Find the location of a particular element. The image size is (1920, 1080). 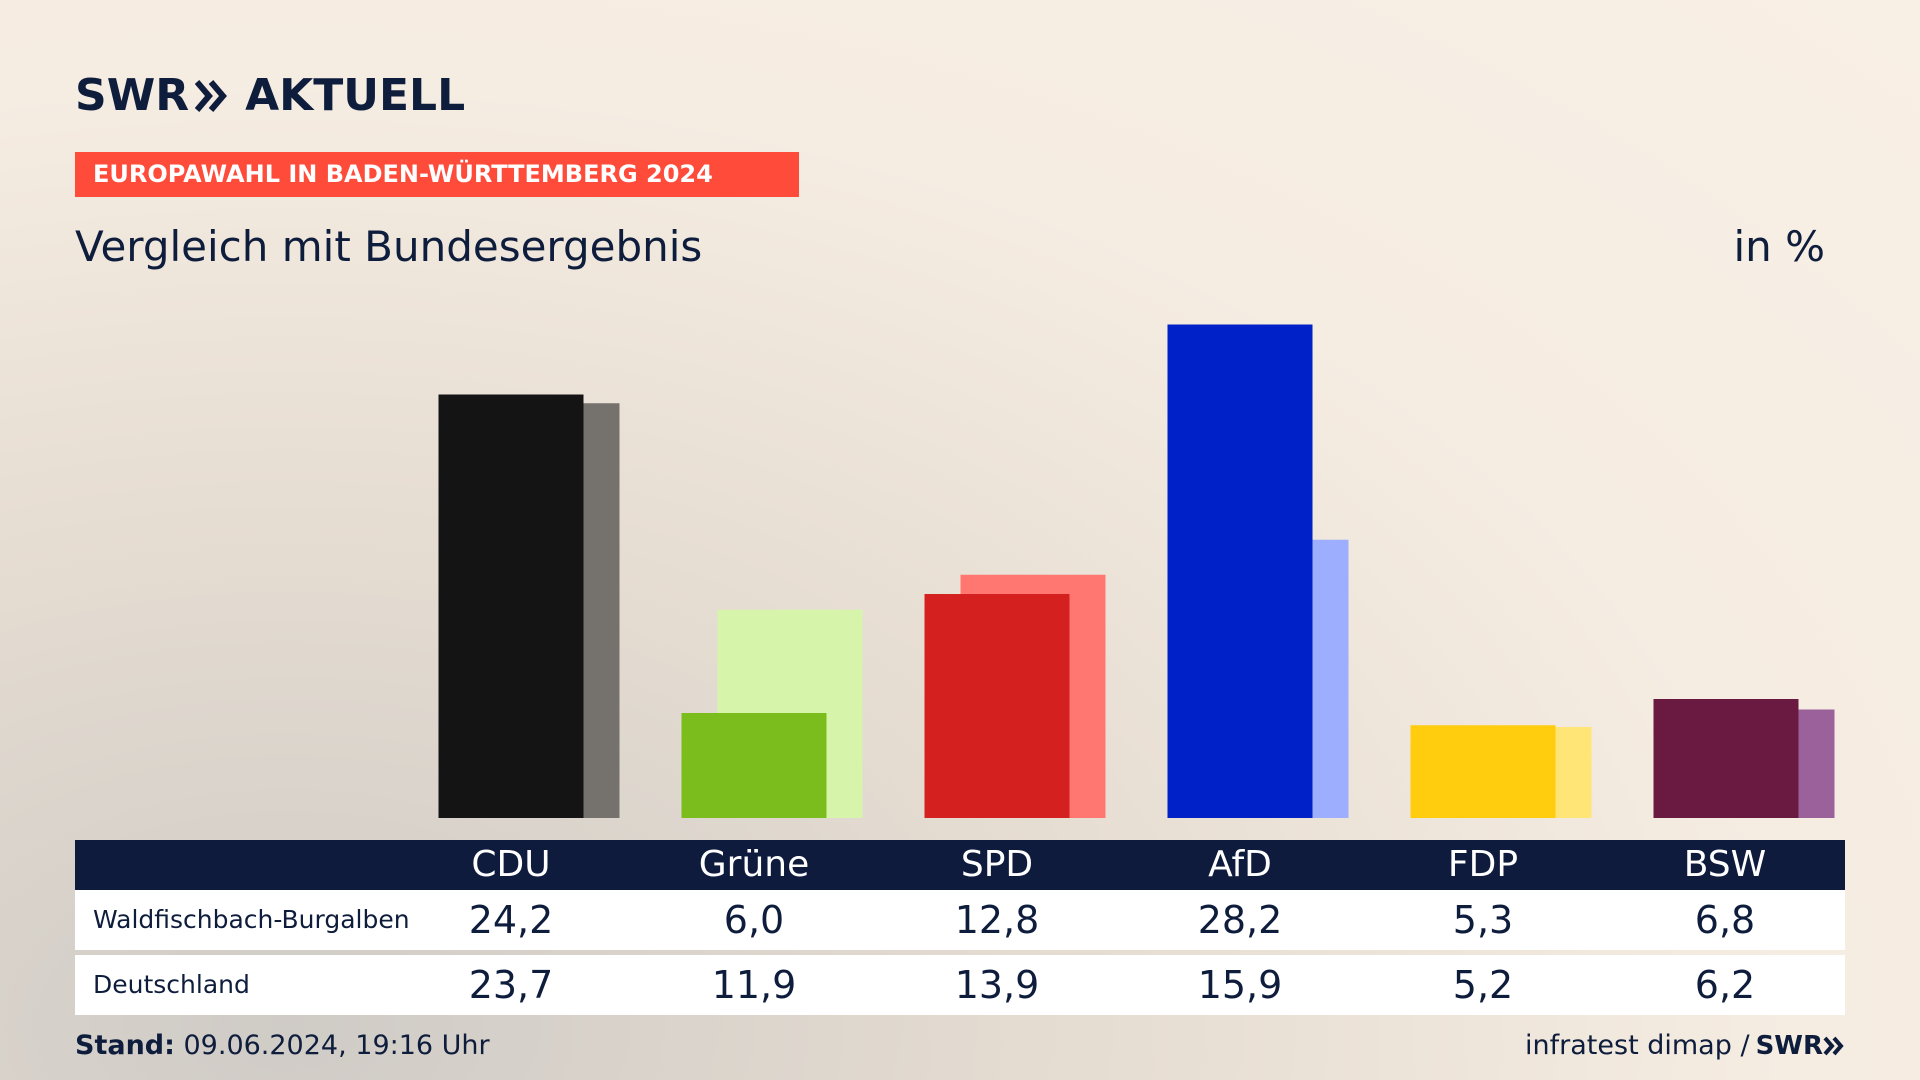

row-label-germany: Deutschland is located at coordinates (171, 984).